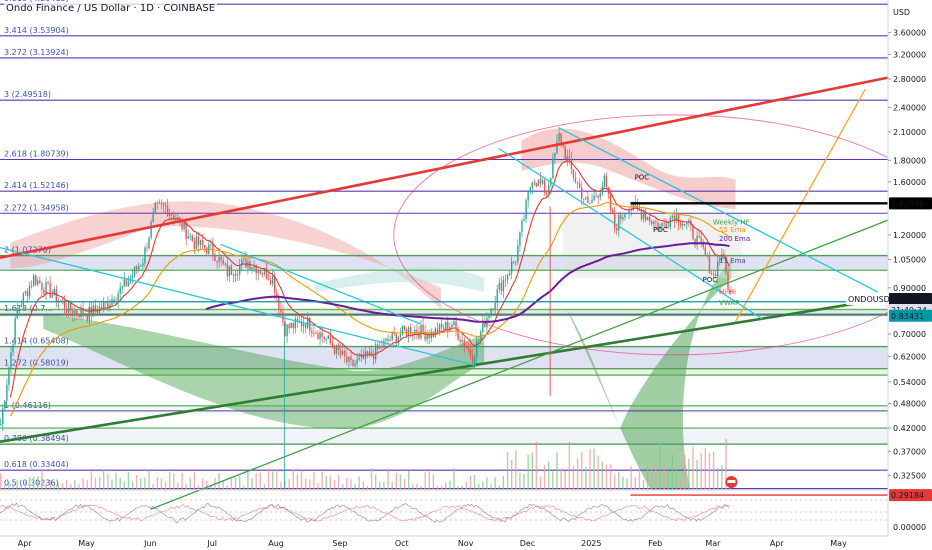 This screenshot has width=932, height=550. What do you see at coordinates (402, 543) in the screenshot?
I see `time-tick-label: Oct` at bounding box center [402, 543].